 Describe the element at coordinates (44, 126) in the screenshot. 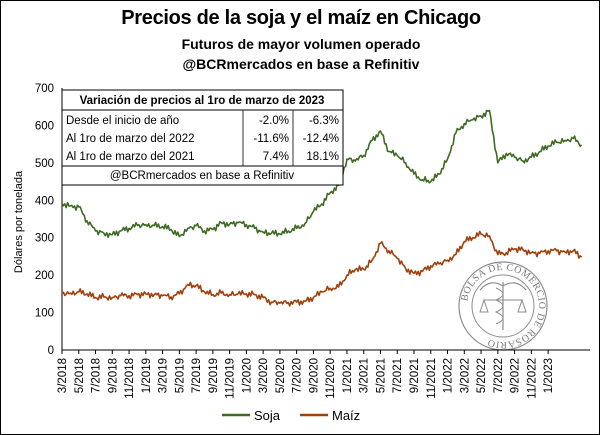

I see `y-tick-label: 600` at that location.